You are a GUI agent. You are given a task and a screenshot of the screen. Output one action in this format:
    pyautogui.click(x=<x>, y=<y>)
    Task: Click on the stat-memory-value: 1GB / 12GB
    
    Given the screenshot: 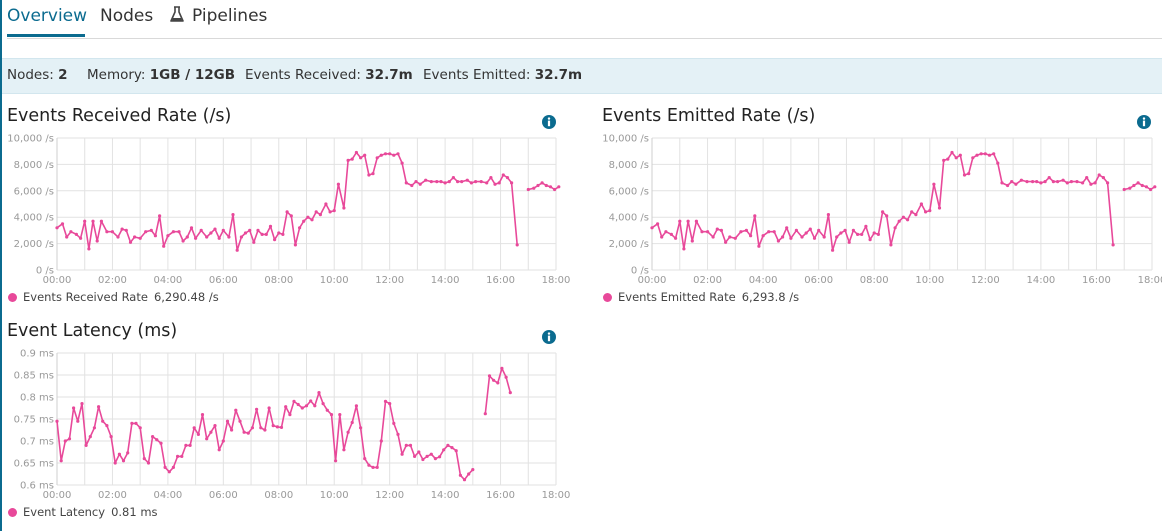 What is the action you would take?
    pyautogui.click(x=192, y=75)
    